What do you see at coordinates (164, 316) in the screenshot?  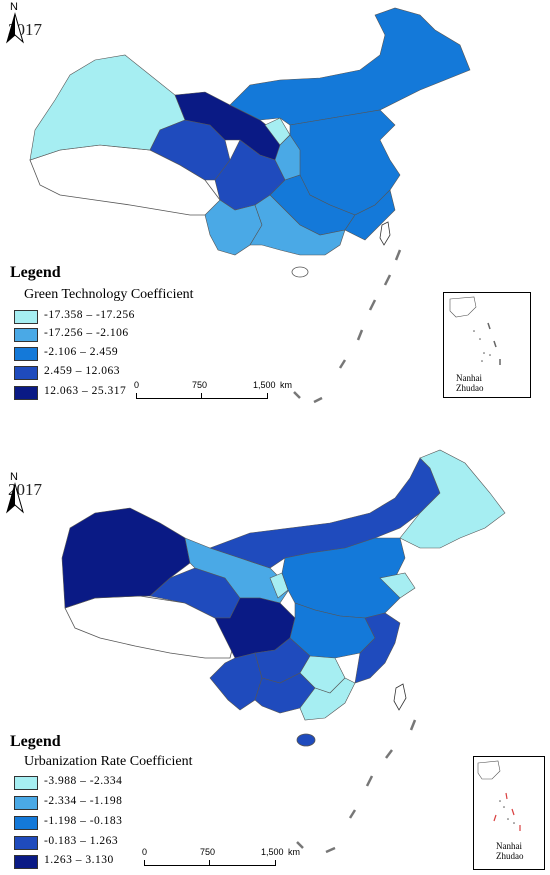 I see `legend-row: -17.358 – -17.256` at bounding box center [164, 316].